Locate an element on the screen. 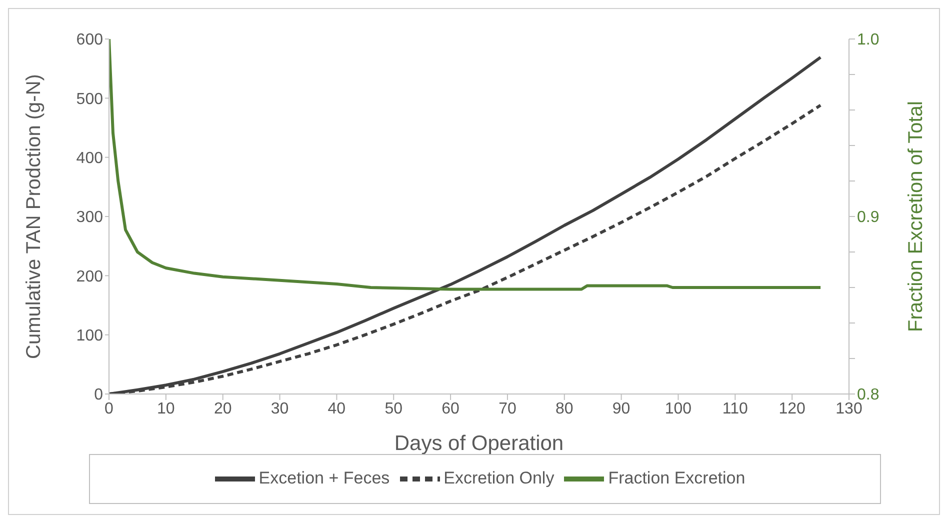 The image size is (950, 525). y-tick-label: 600 is located at coordinates (90, 40).